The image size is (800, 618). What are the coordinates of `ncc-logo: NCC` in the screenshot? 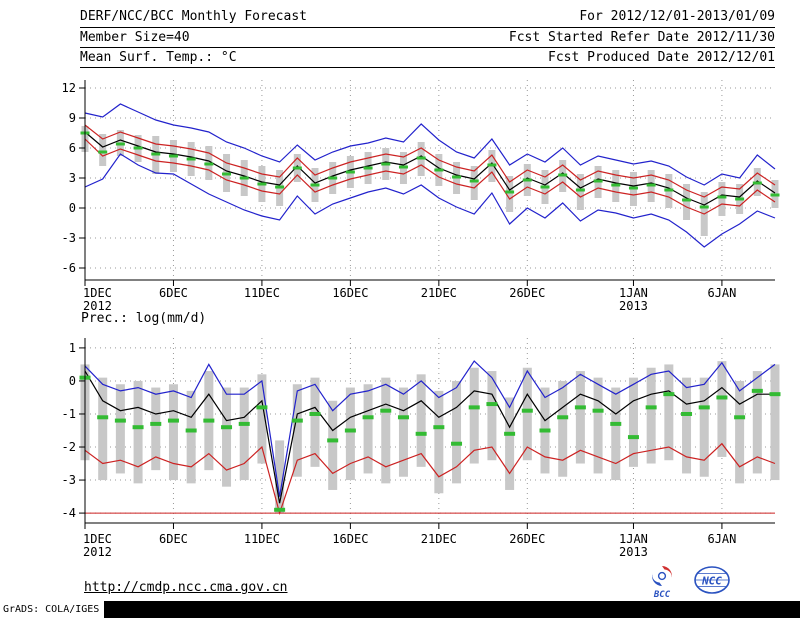 It's located at (712, 580).